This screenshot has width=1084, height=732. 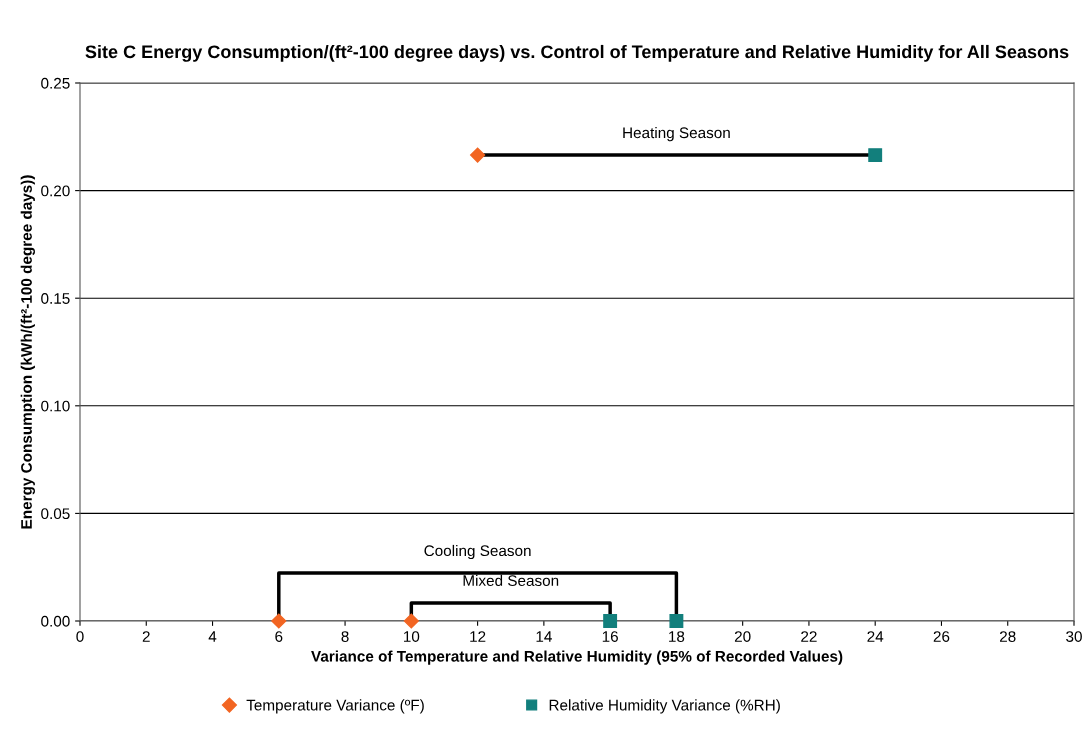 I want to click on x-tick-label: 0, so click(x=80, y=636).